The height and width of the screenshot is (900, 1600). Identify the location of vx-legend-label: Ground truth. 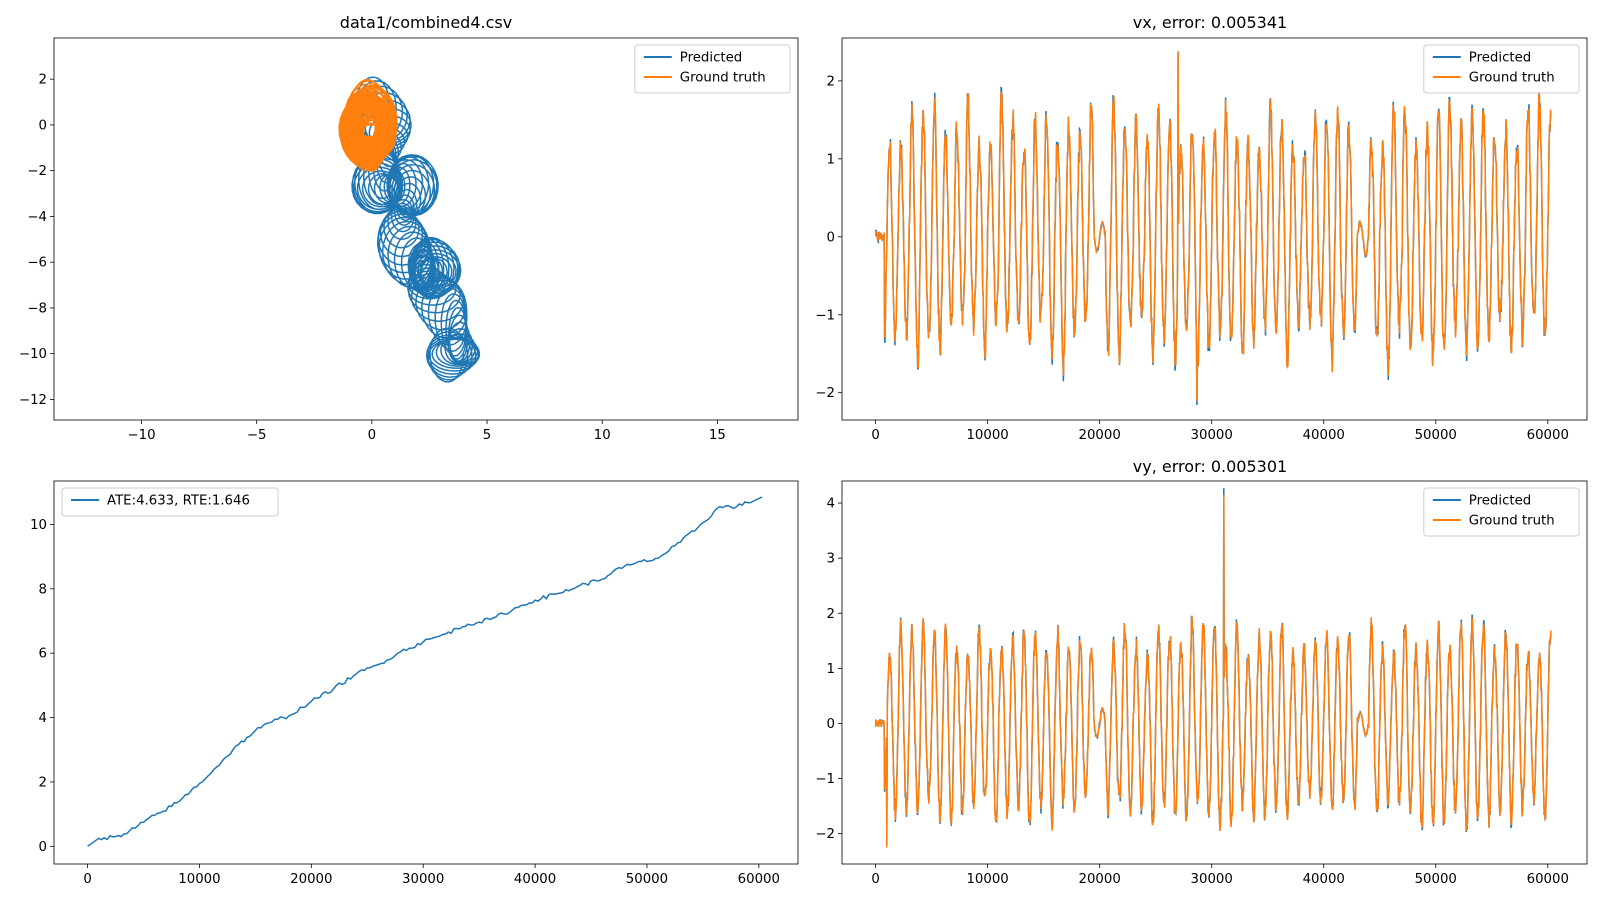
(1512, 78).